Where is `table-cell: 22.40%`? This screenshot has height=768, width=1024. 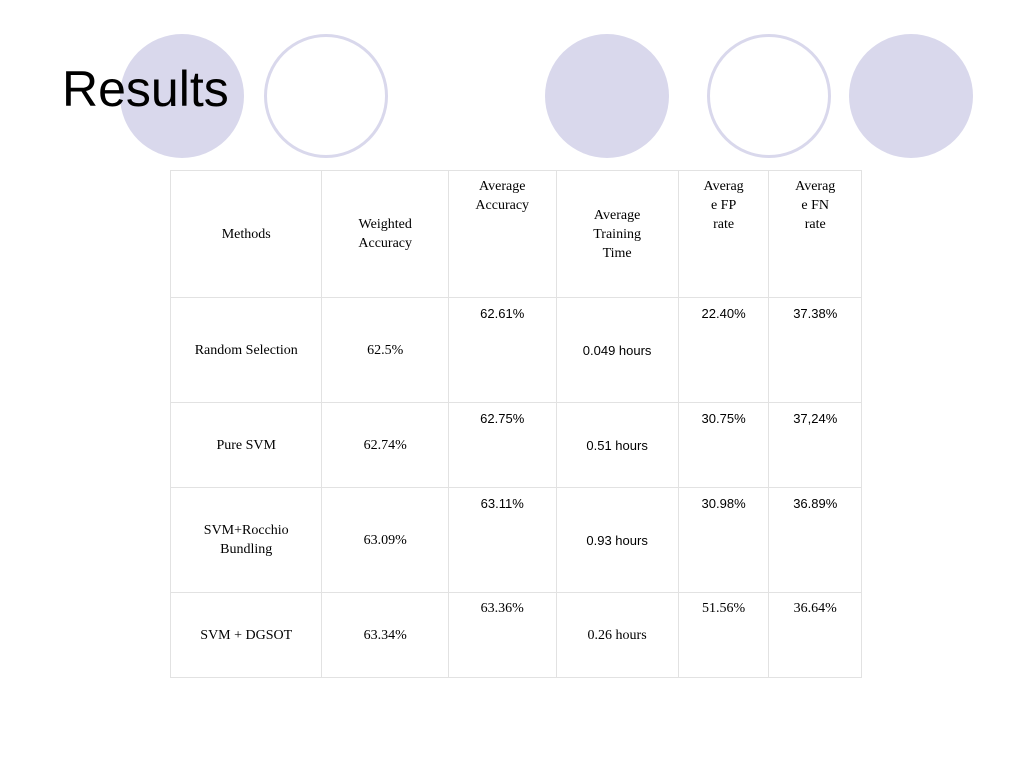 table-cell: 22.40% is located at coordinates (723, 350).